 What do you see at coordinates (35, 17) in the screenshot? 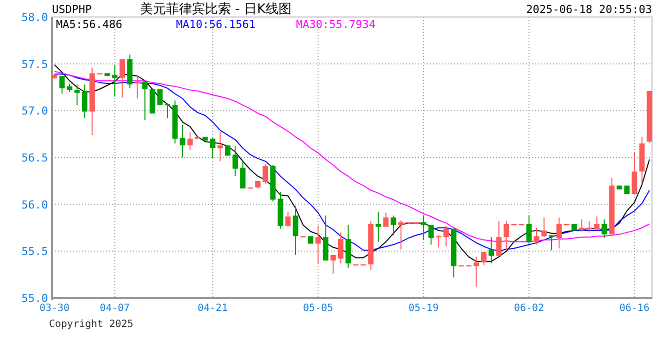
I see `y-tick-label: 58.0` at bounding box center [35, 17].